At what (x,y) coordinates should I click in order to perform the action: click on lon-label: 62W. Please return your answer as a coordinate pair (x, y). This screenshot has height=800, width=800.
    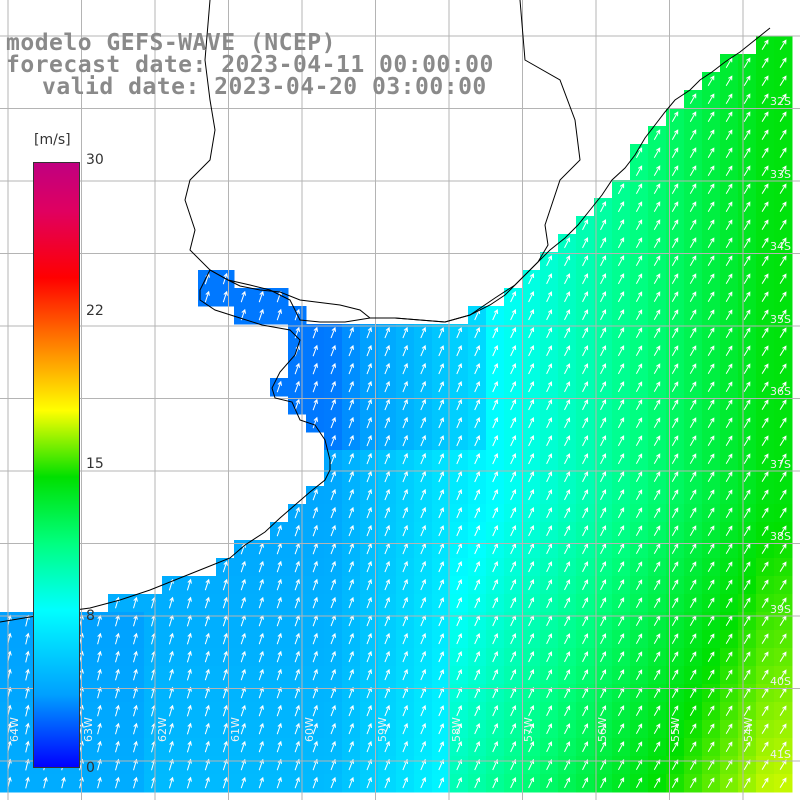
    Looking at the image, I should click on (162, 729).